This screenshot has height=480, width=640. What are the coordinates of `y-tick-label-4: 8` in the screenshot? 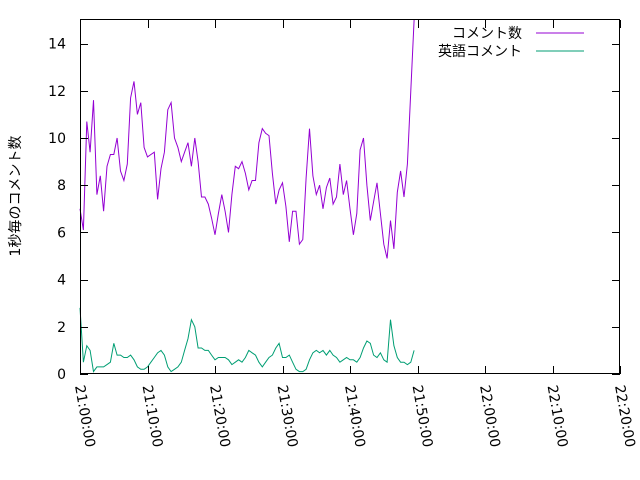 It's located at (61, 186).